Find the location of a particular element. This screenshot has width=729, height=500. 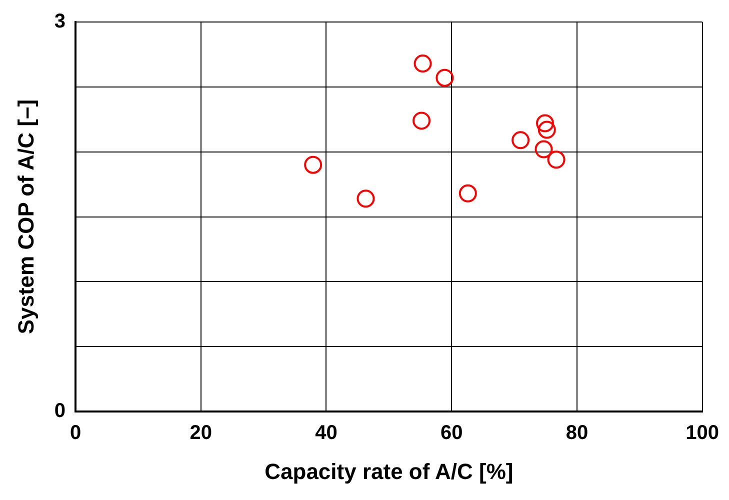

x-tick-label: 80 is located at coordinates (577, 433).